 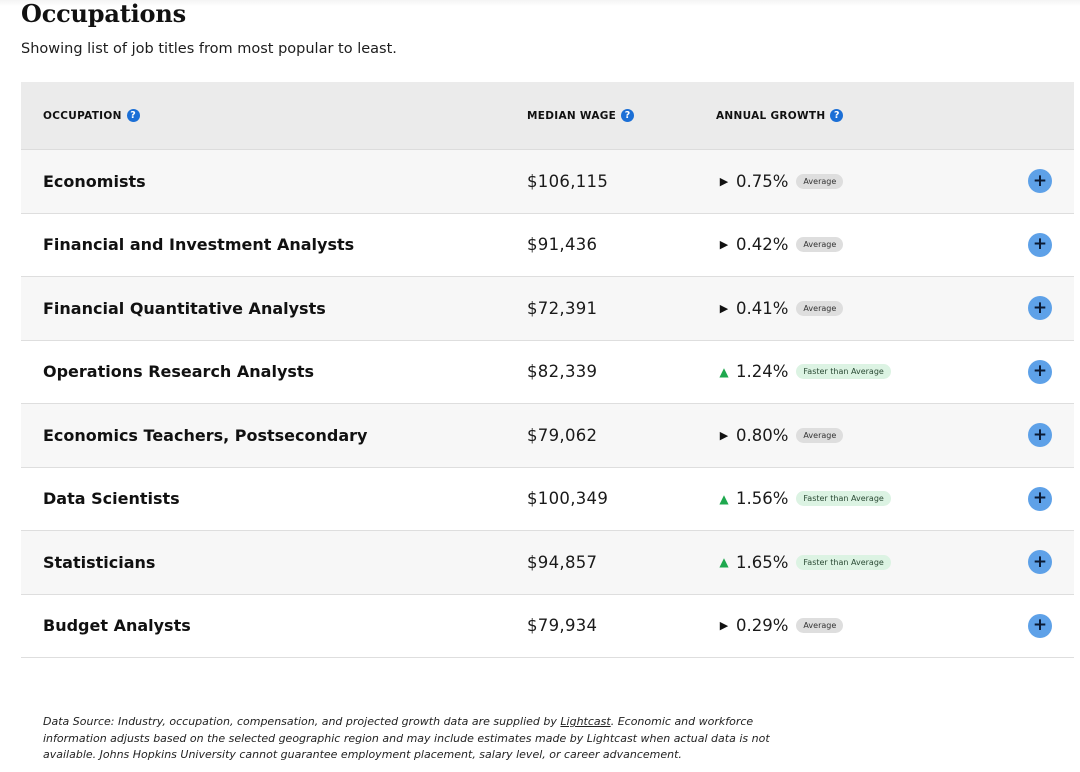 I want to click on median-wage-value: $79,062, so click(x=562, y=435).